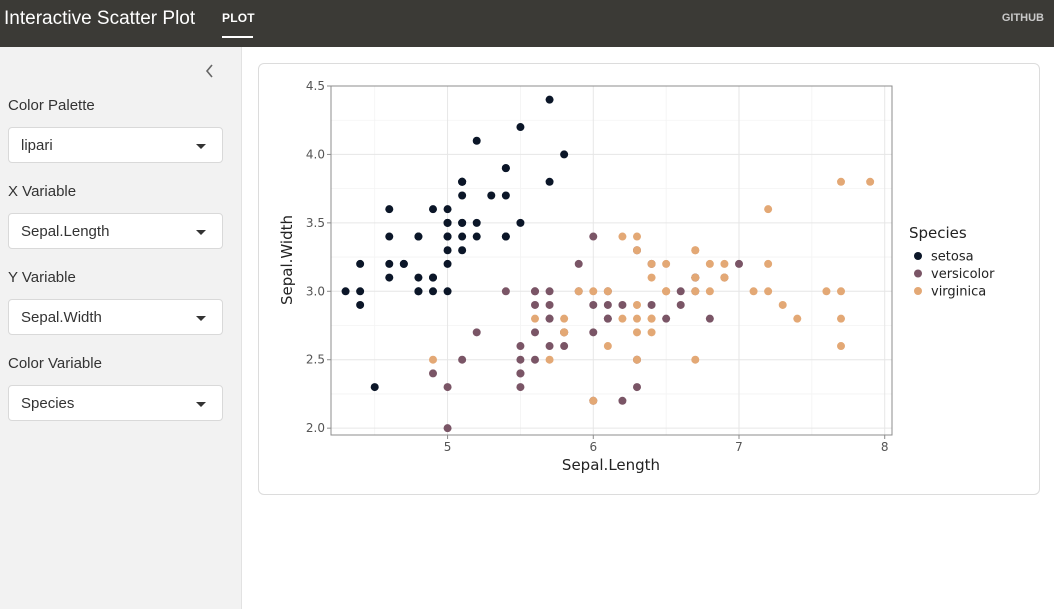  I want to click on tab-plot: PLOT, so click(238, 18).